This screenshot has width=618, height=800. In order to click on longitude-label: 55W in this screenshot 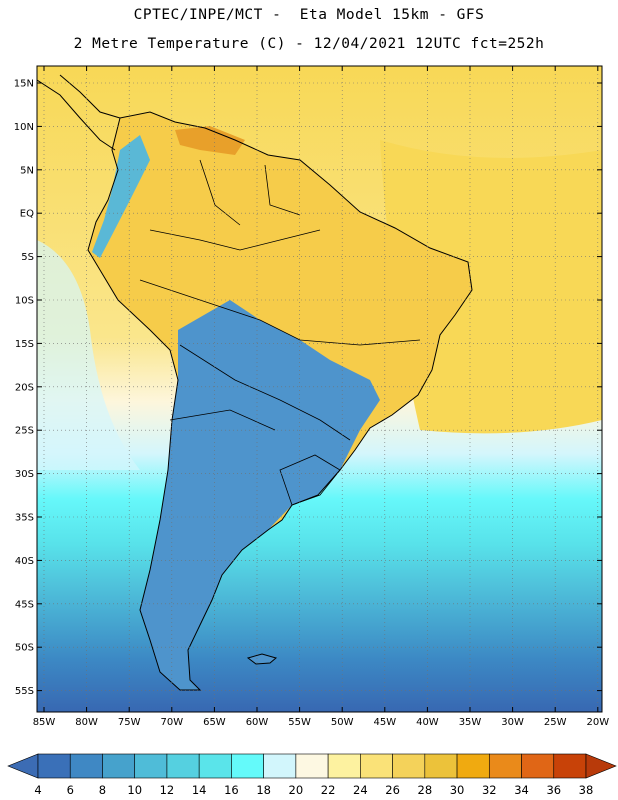, I will do `click(299, 722)`.